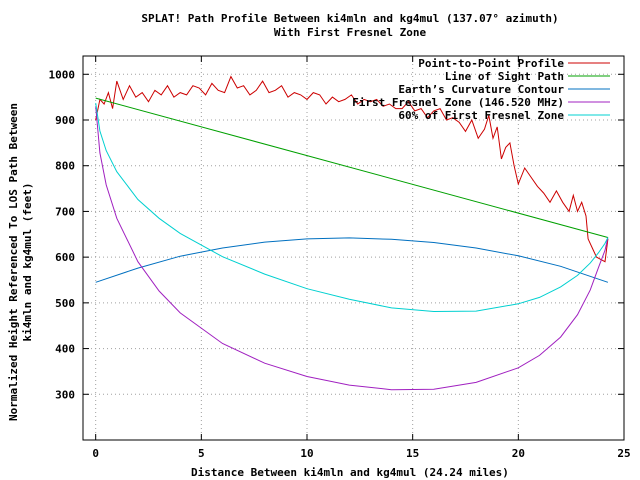  Describe the element at coordinates (481, 89) in the screenshot. I see `legend-label: Earth’s Curvature Contour` at that location.